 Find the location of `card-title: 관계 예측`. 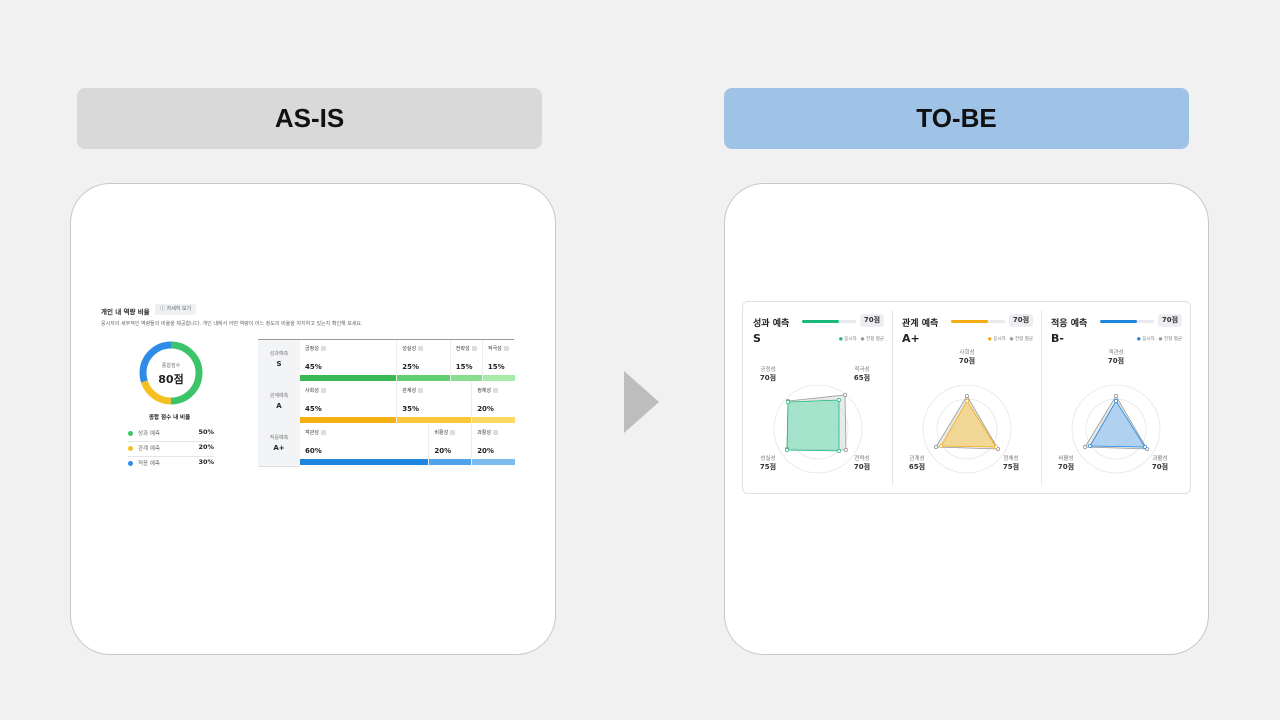

card-title: 관계 예측 is located at coordinates (920, 324).